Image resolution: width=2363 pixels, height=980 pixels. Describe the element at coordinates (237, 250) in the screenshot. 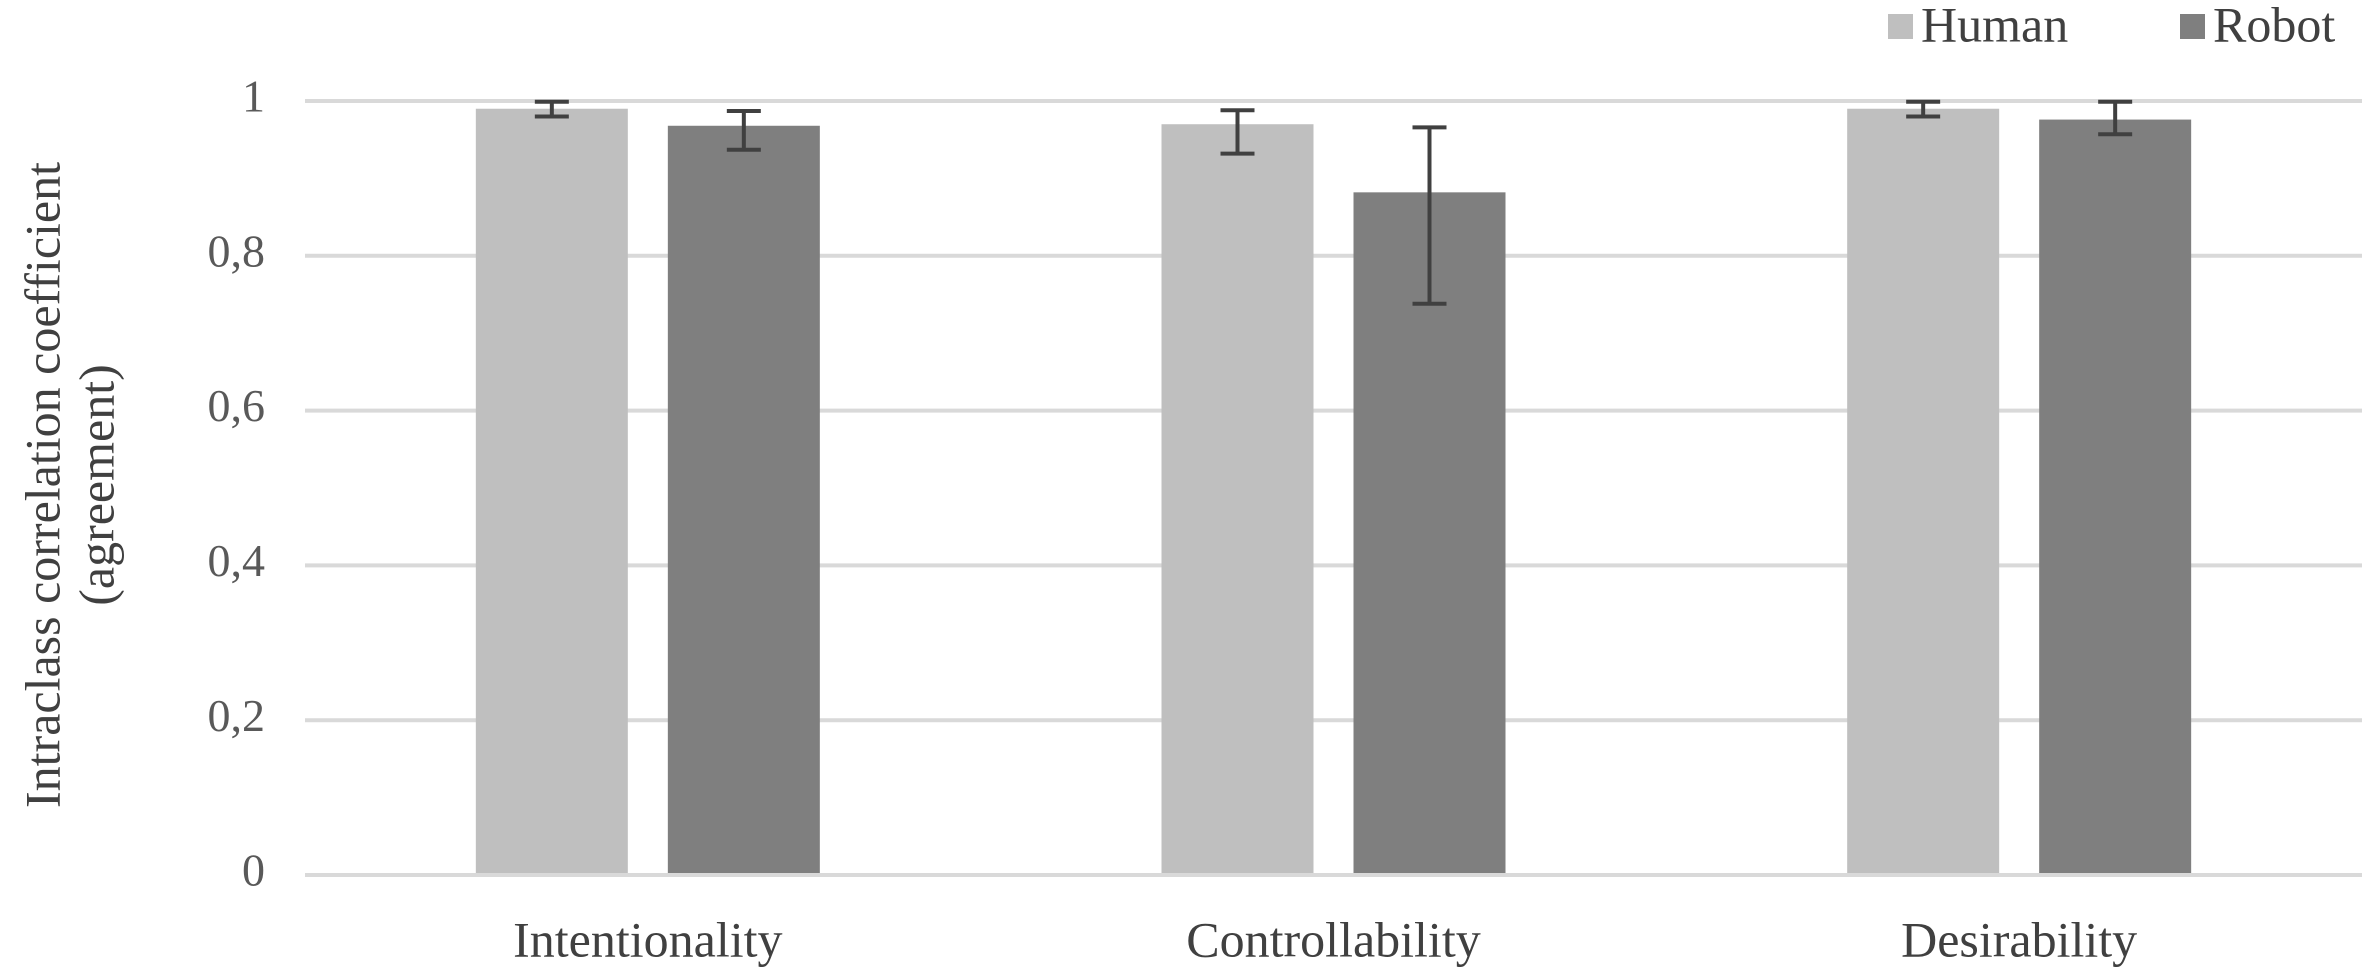

I see `y-tick-label: 0,8` at that location.